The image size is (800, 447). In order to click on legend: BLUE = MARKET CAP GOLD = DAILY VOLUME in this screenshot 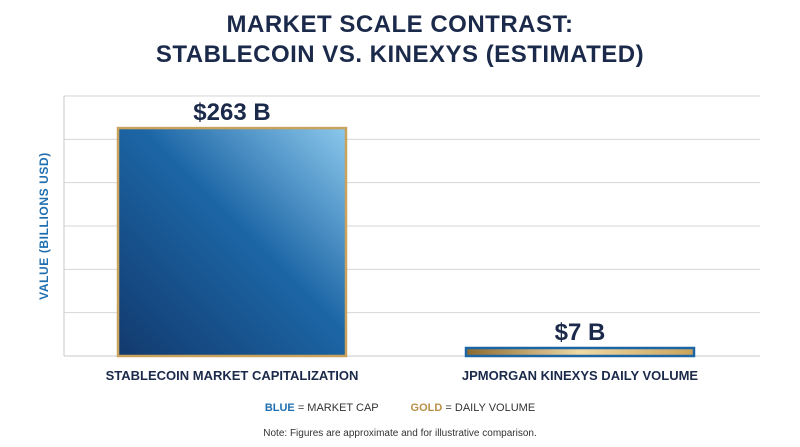, I will do `click(400, 408)`.